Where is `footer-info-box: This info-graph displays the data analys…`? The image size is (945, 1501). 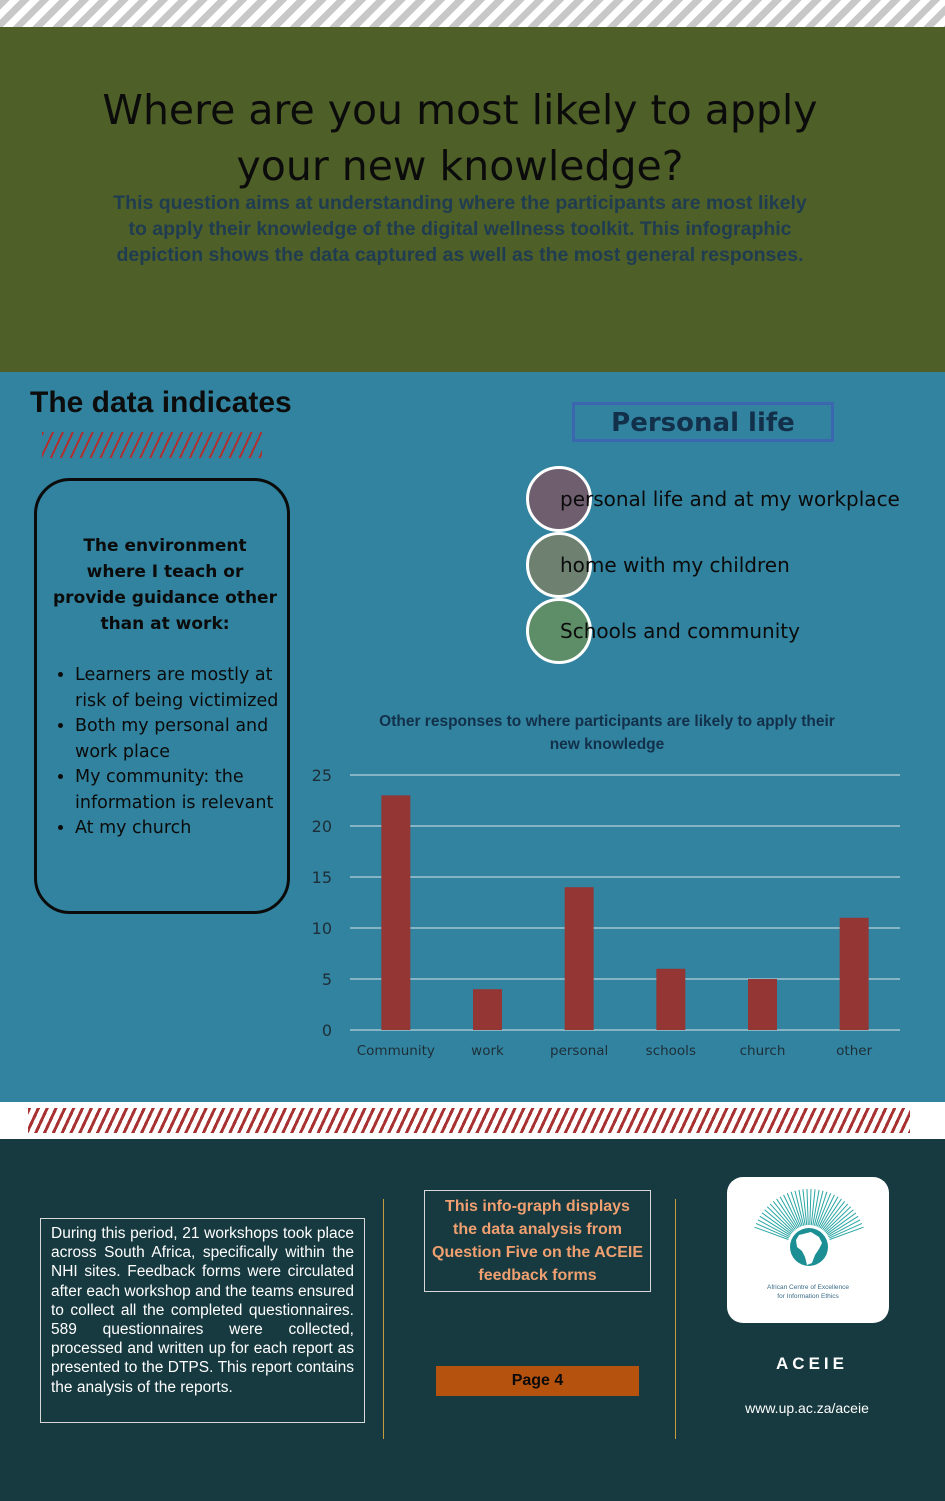
footer-info-box: This info-graph displays the data analys… is located at coordinates (537, 1241).